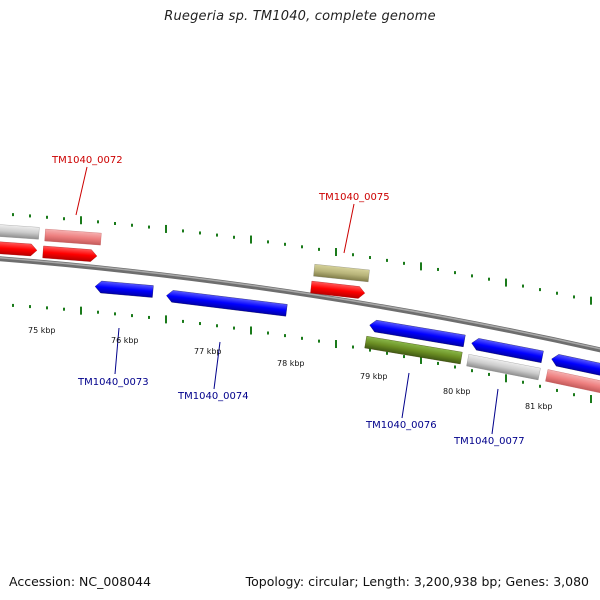 The width and height of the screenshot is (600, 600). What do you see at coordinates (87, 160) in the screenshot?
I see `gene-label-0072: TM1040_0072` at bounding box center [87, 160].